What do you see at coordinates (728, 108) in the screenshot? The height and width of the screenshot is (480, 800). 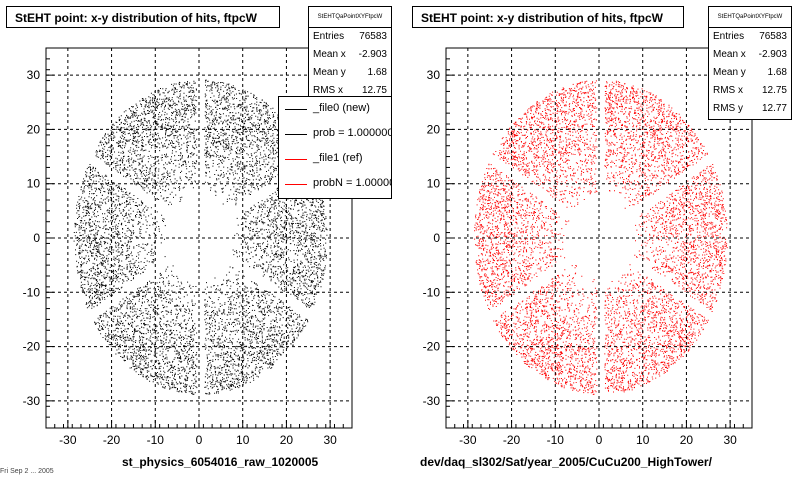 I see `stats-label: RMS y` at bounding box center [728, 108].